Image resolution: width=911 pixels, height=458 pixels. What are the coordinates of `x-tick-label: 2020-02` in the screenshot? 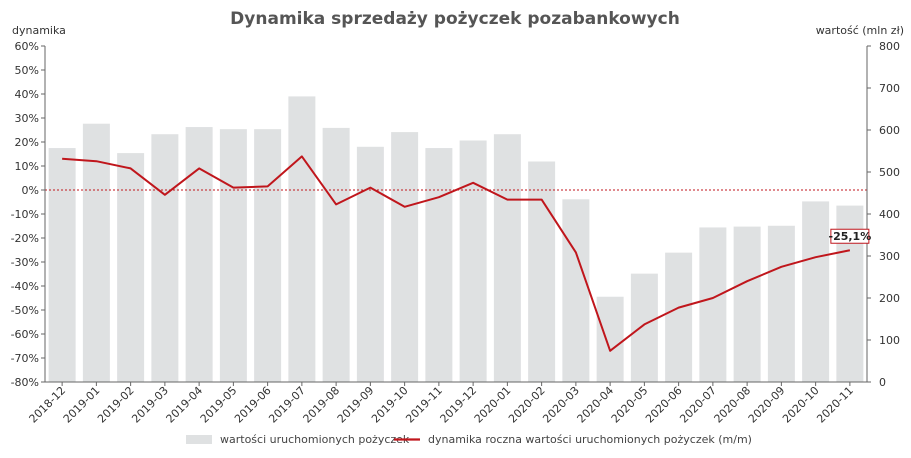 It's located at (527, 405).